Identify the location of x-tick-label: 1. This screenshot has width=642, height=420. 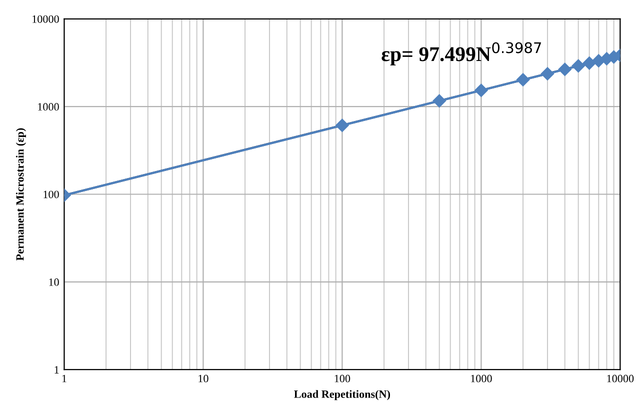
(64, 378).